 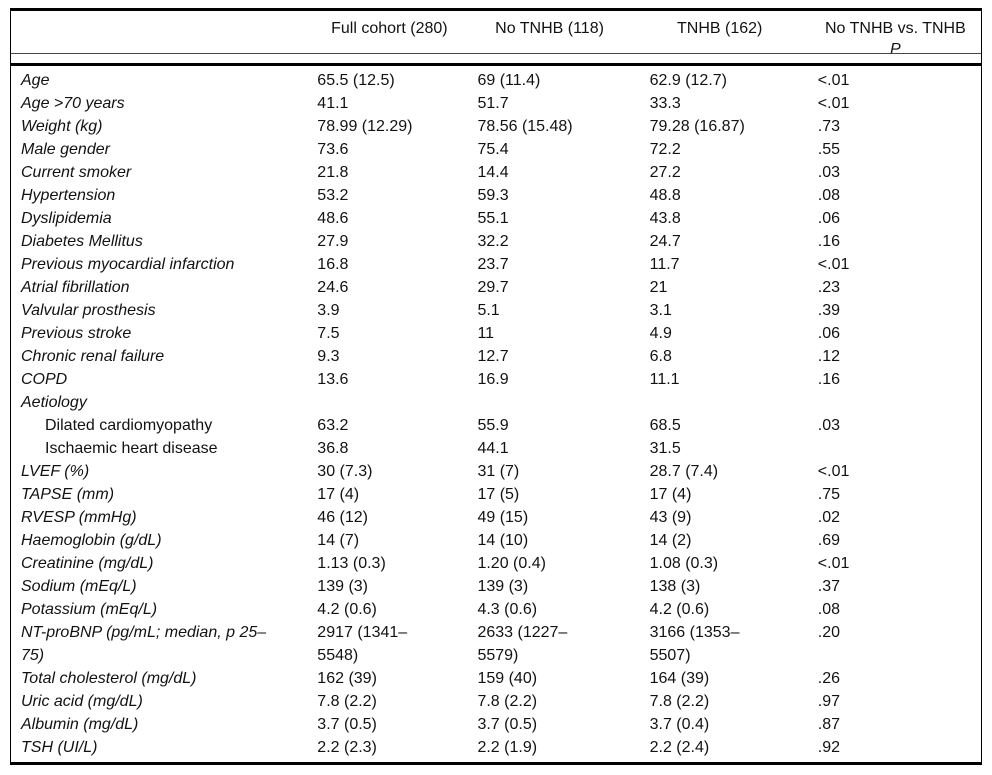 I want to click on cell-tnhb: 28.7 (7.4), so click(x=684, y=471).